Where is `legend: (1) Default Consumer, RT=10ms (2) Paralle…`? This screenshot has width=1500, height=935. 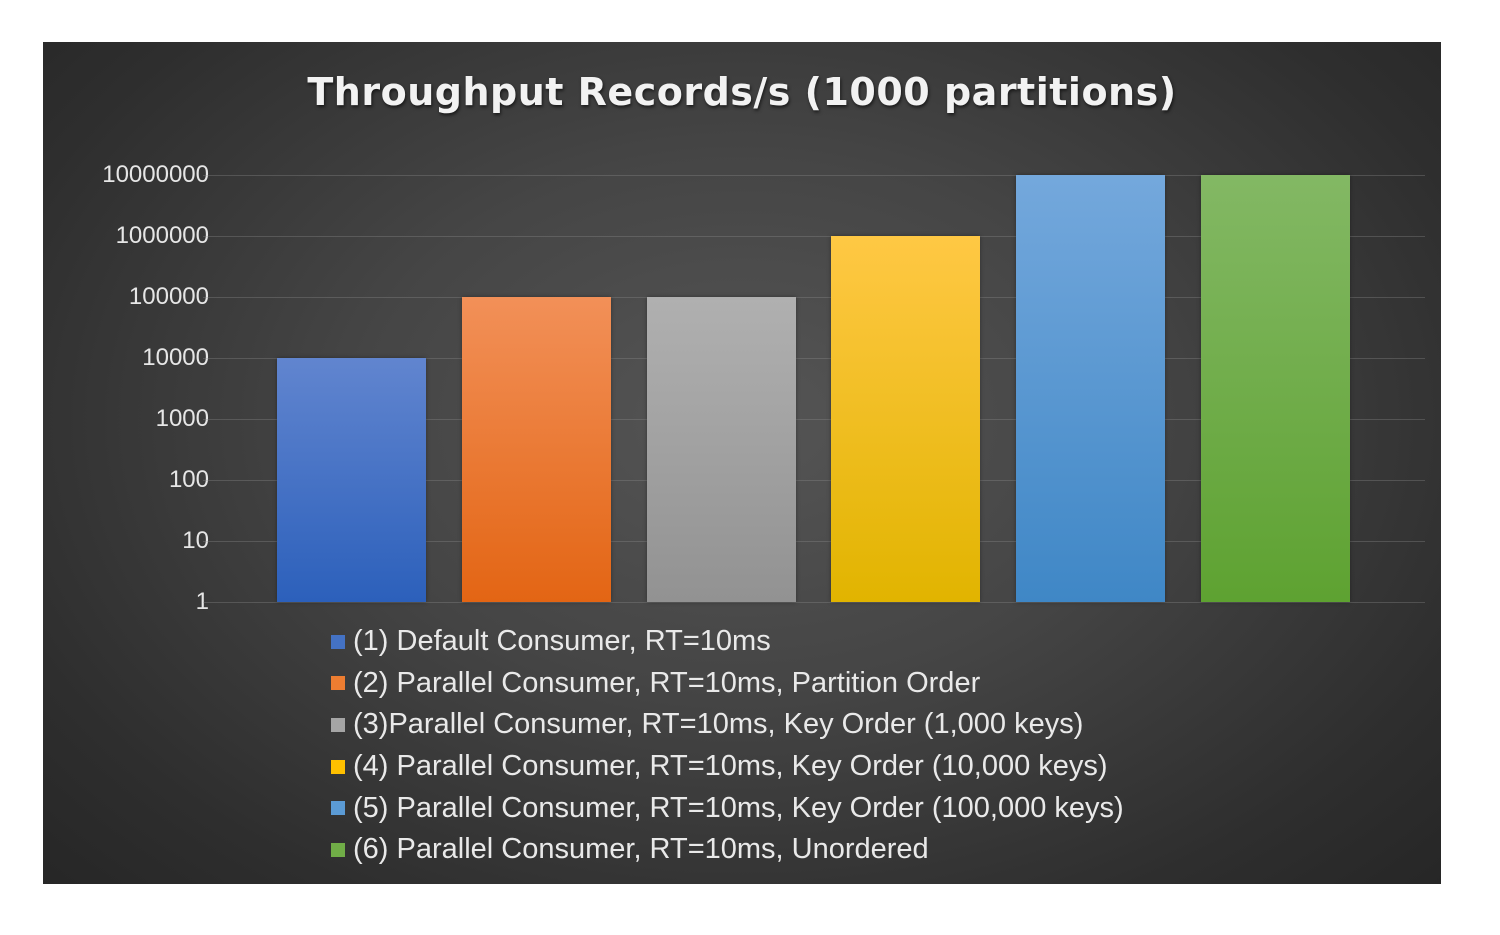 legend: (1) Default Consumer, RT=10ms (2) Paralle… is located at coordinates (727, 746).